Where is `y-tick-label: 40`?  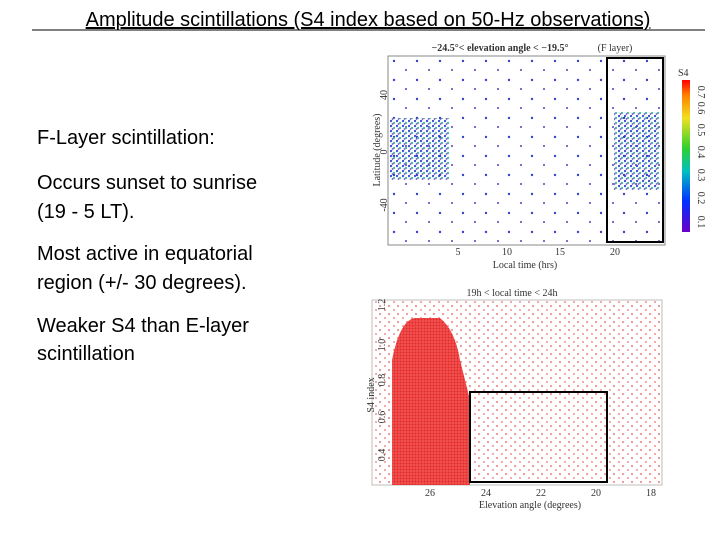 y-tick-label: 40 is located at coordinates (384, 95).